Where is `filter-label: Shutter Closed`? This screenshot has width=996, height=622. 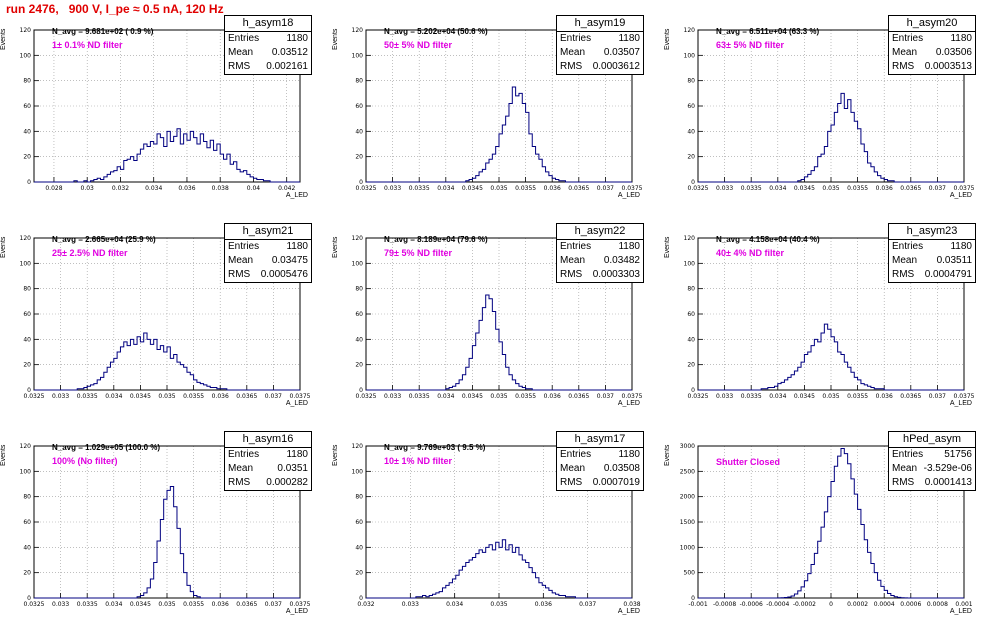
filter-label: Shutter Closed is located at coordinates (748, 462).